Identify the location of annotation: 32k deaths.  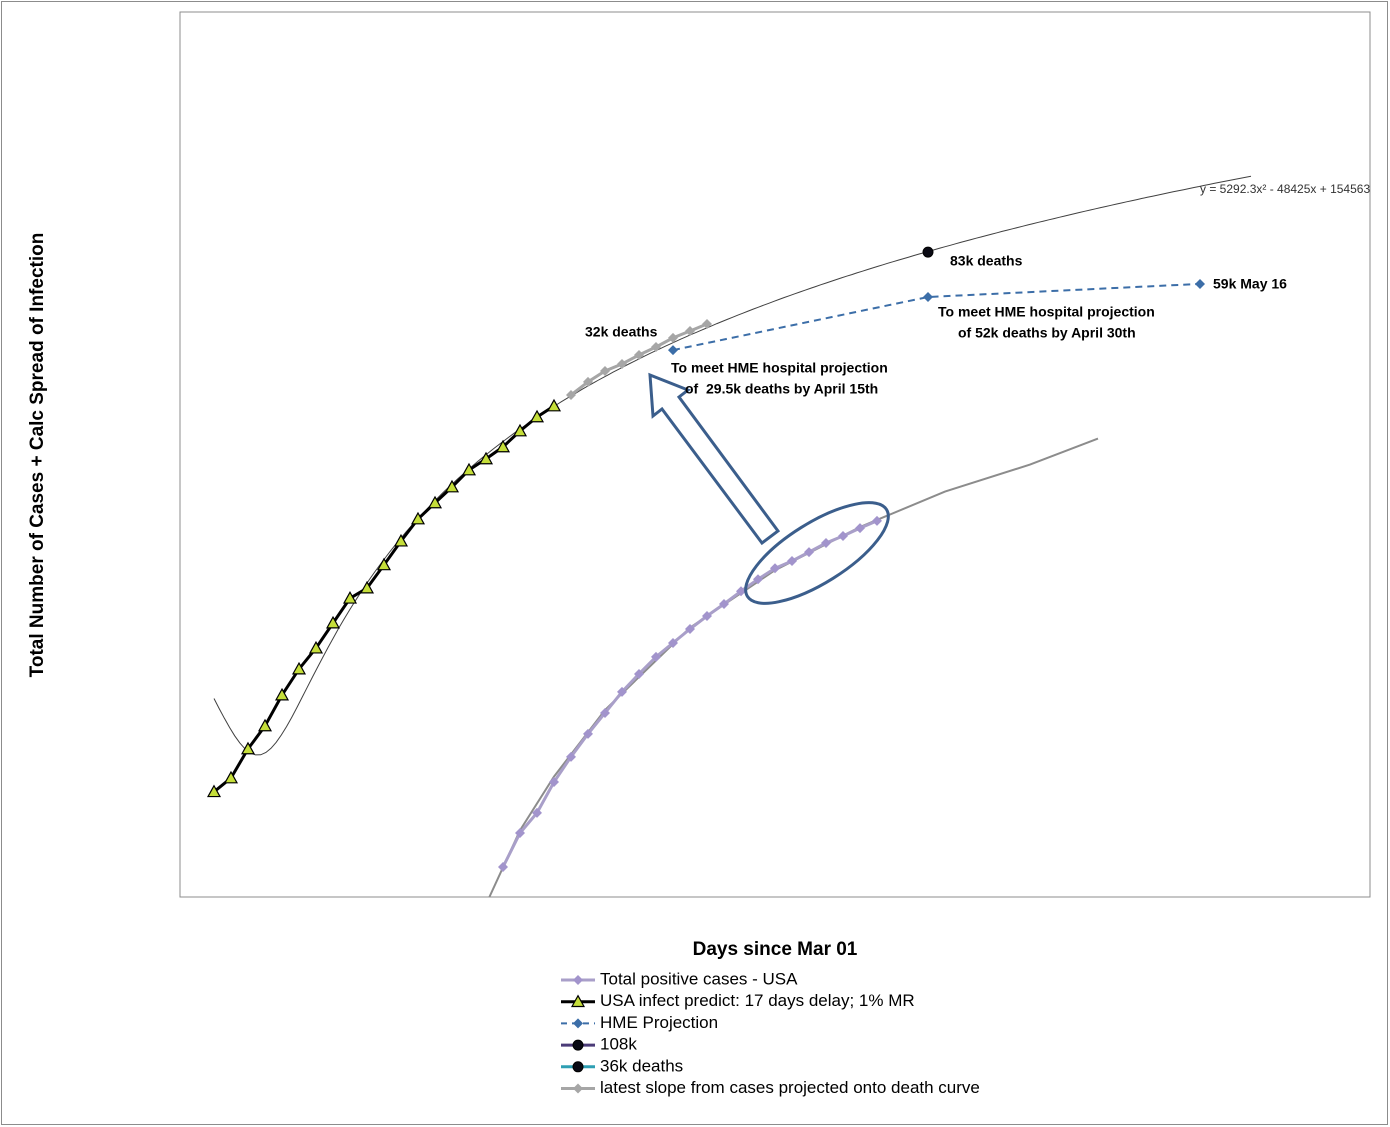
(621, 332).